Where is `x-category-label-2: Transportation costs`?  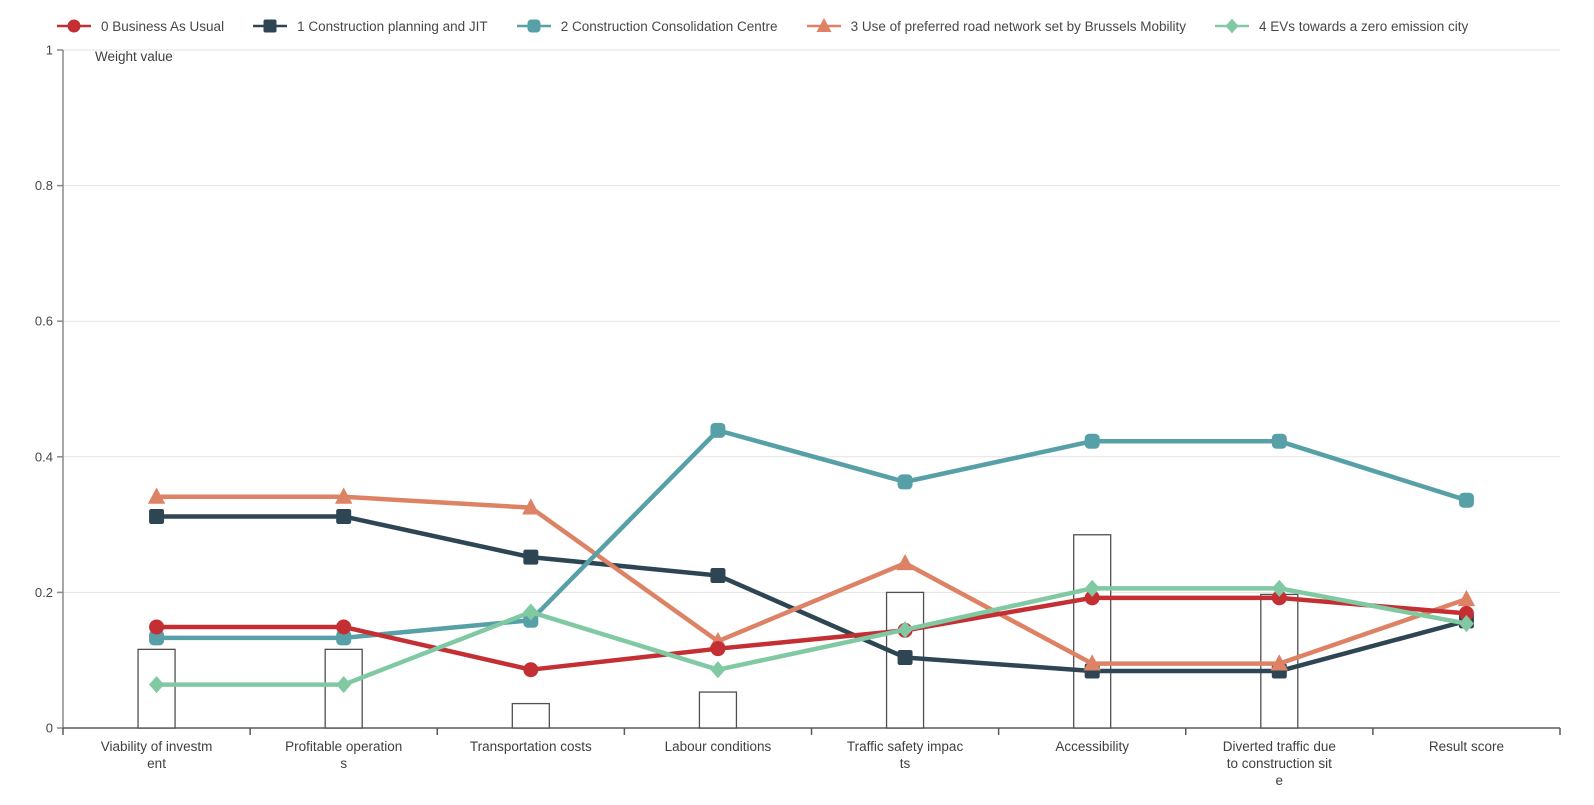 x-category-label-2: Transportation costs is located at coordinates (531, 746).